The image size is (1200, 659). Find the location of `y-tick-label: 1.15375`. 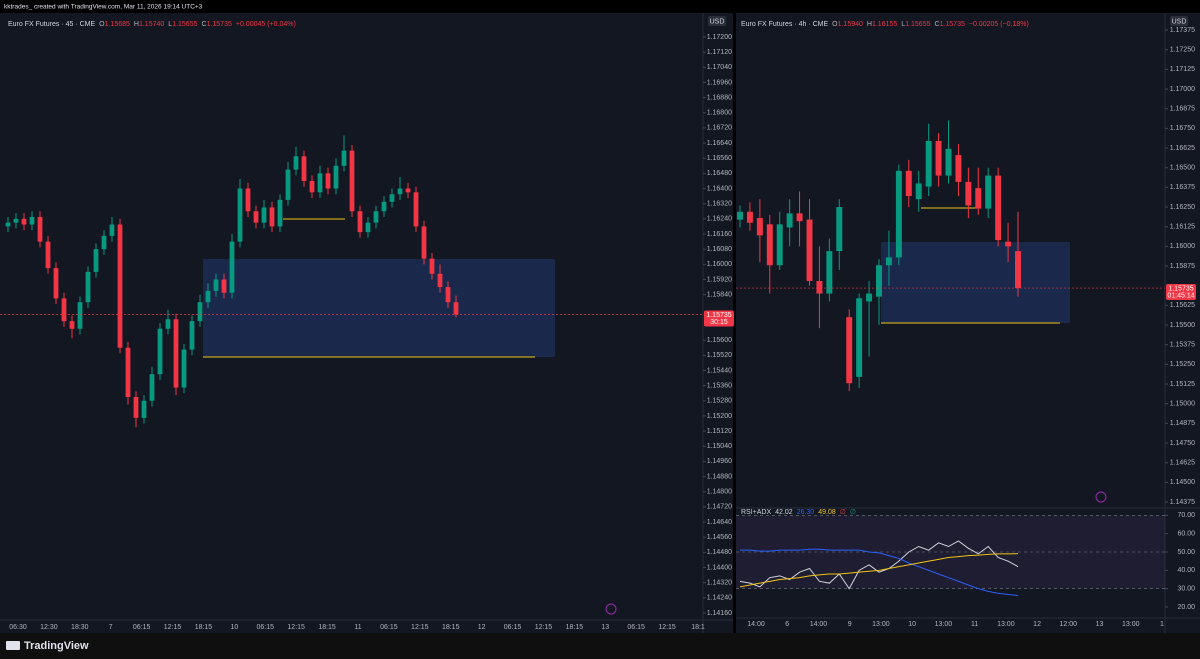

y-tick-label: 1.15375 is located at coordinates (1182, 345).